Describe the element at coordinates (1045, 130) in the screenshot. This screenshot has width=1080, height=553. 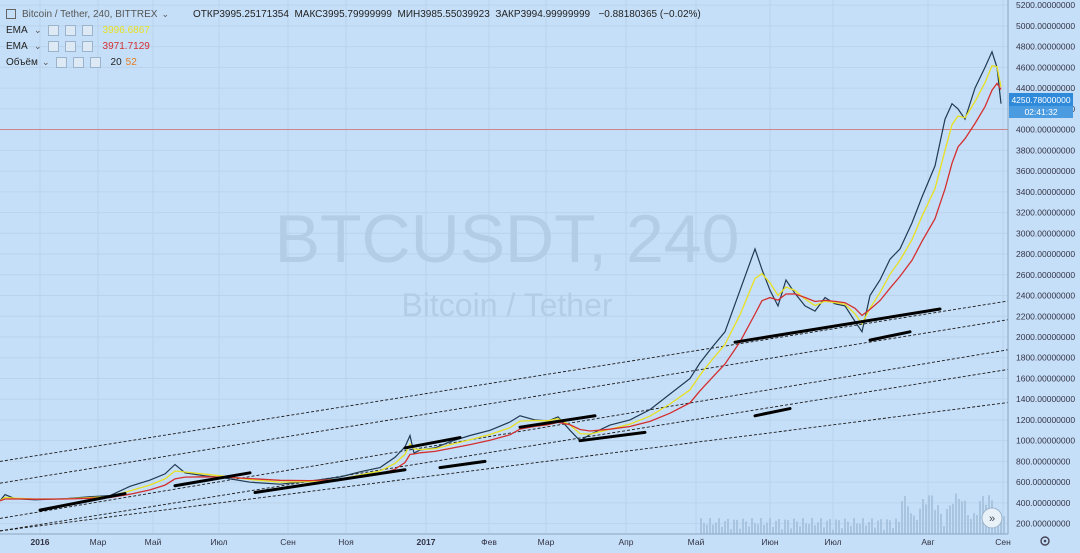
I see `y-tick-label: 4000.00000000` at that location.